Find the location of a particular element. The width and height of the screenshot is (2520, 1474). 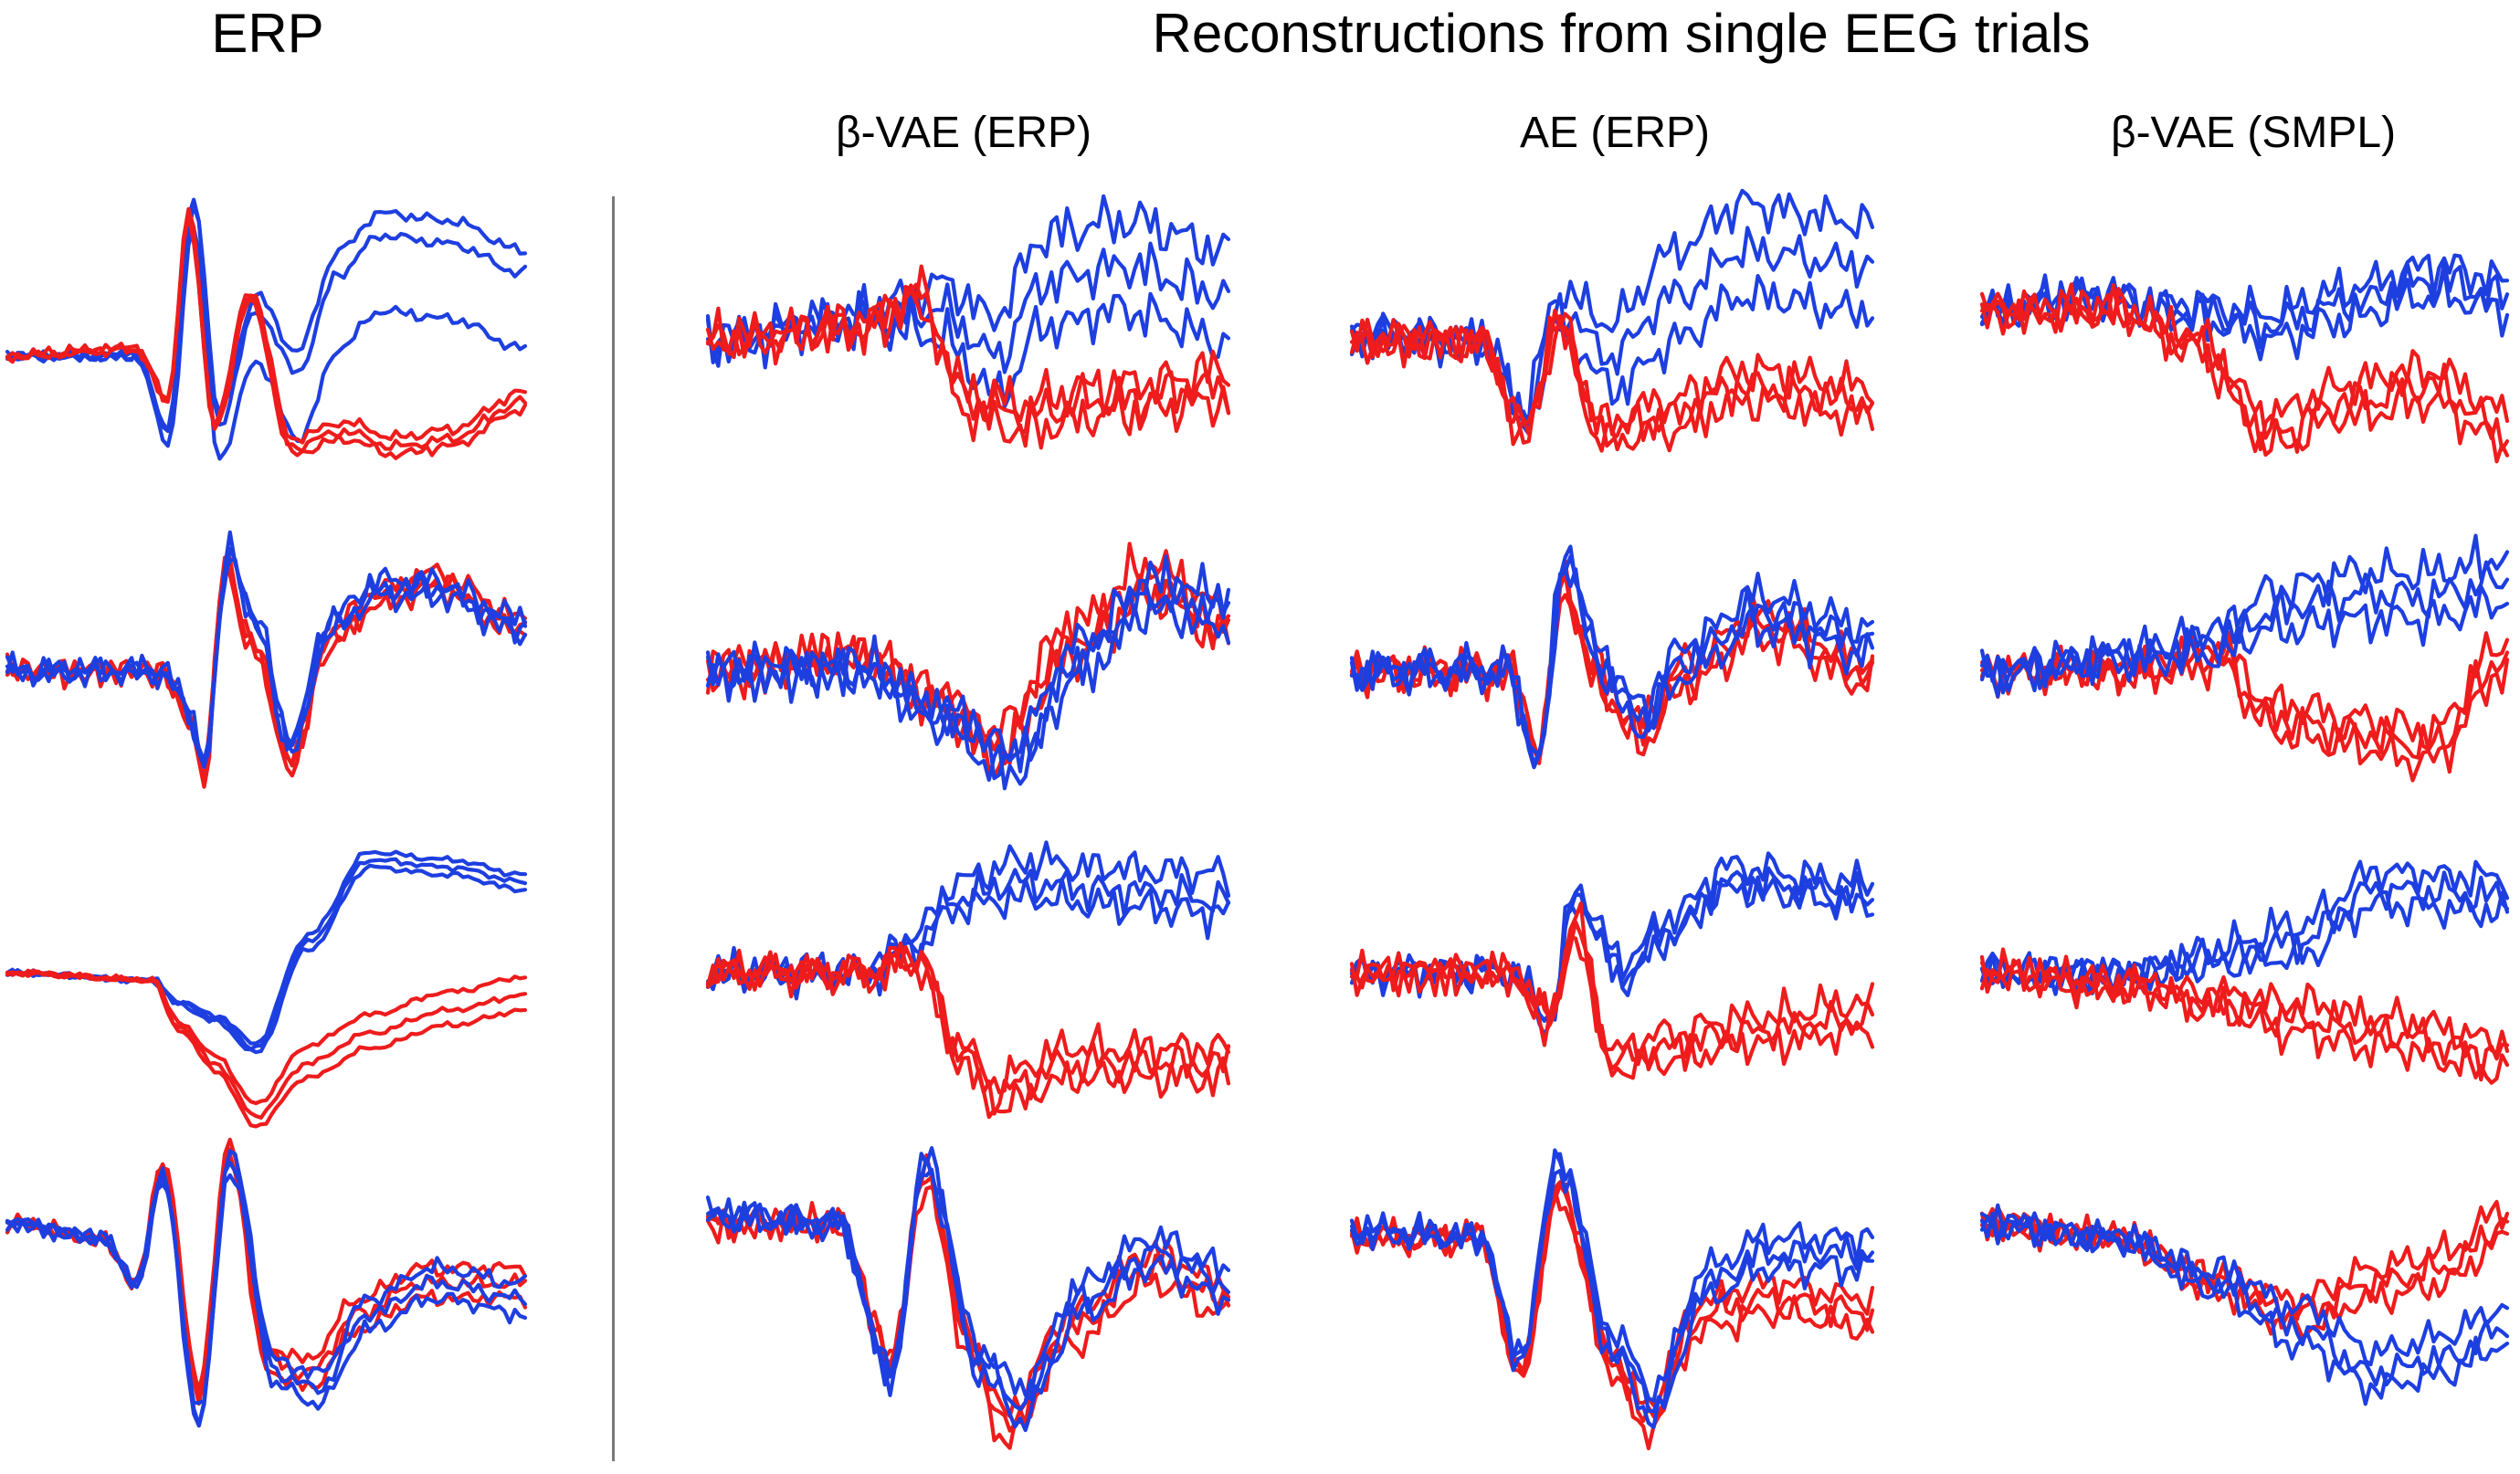

panel-c0-r2 is located at coordinates (266, 989).